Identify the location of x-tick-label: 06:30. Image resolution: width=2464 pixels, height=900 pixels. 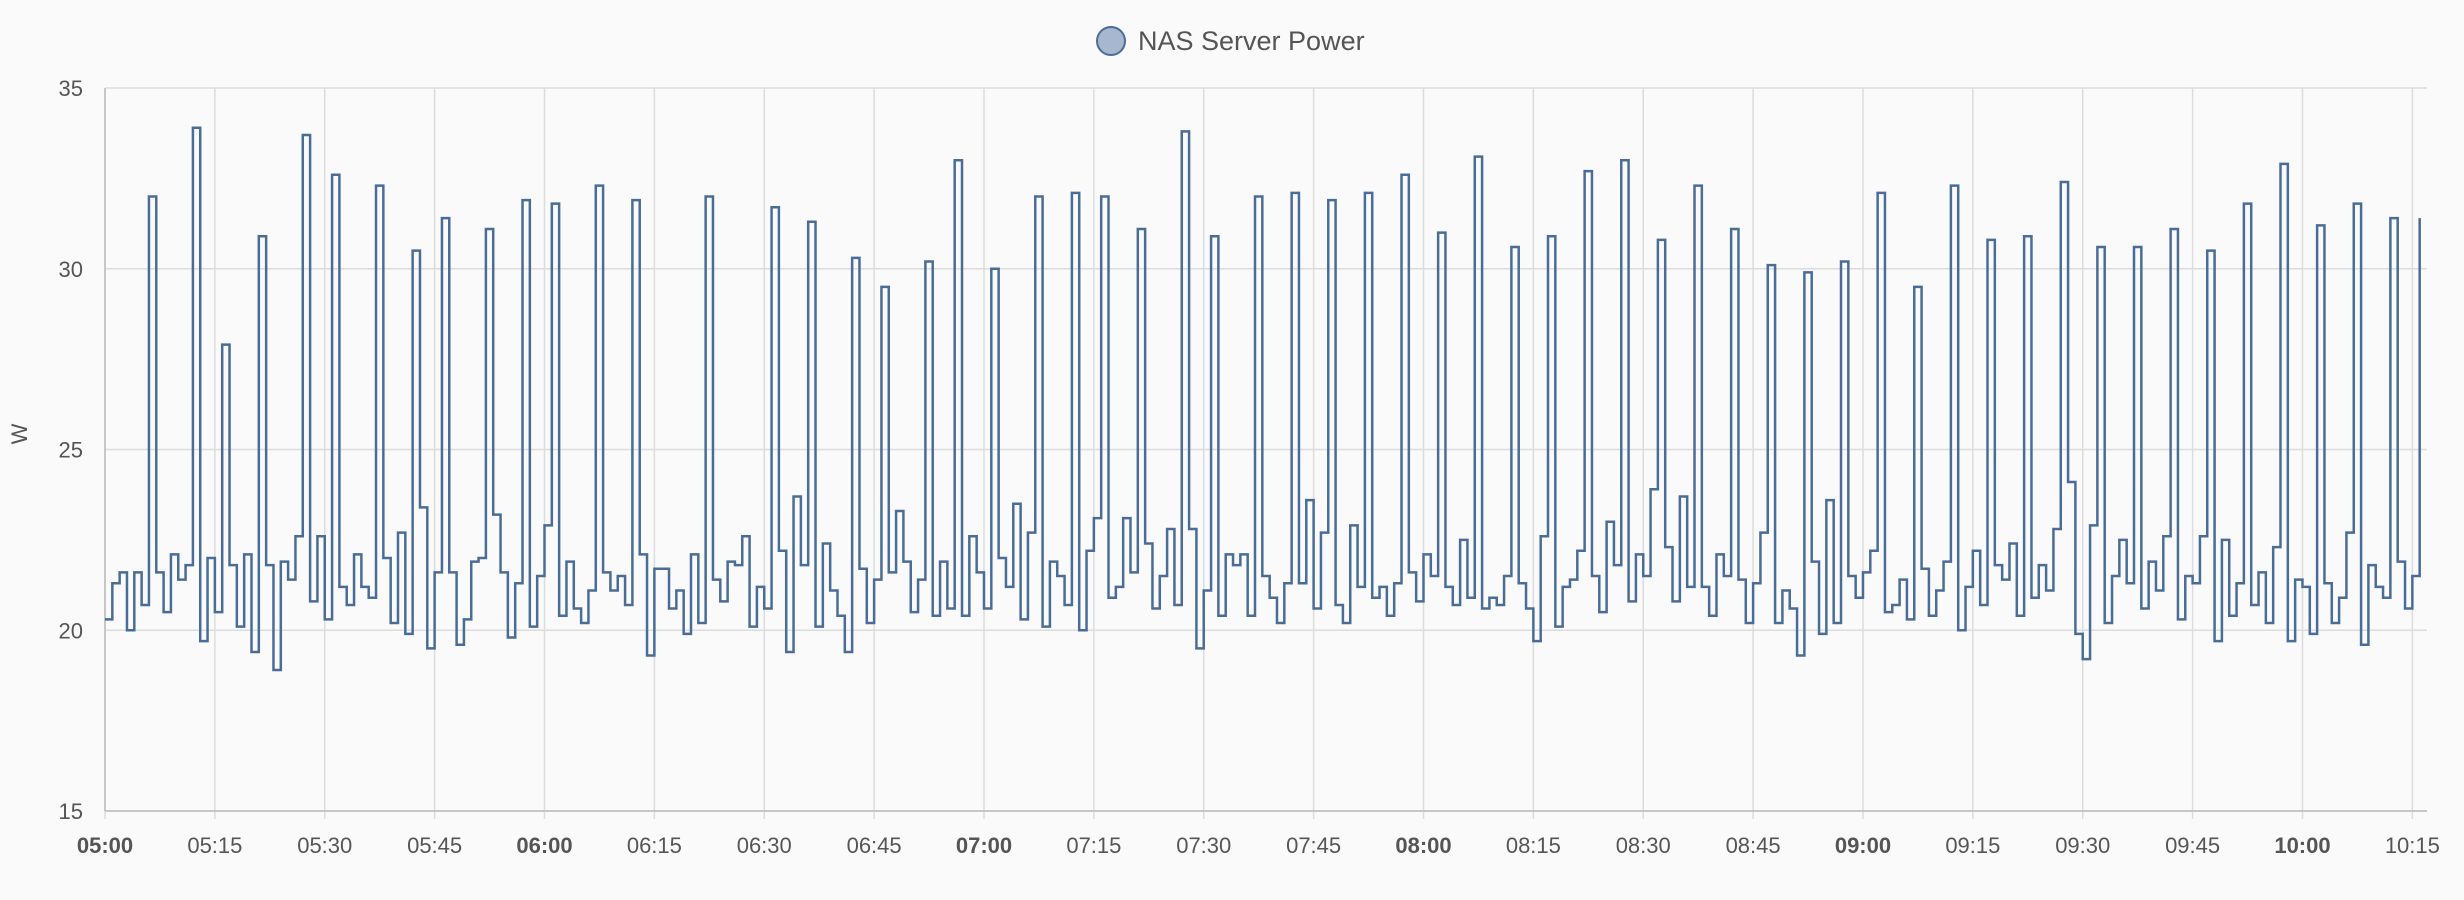
(764, 845).